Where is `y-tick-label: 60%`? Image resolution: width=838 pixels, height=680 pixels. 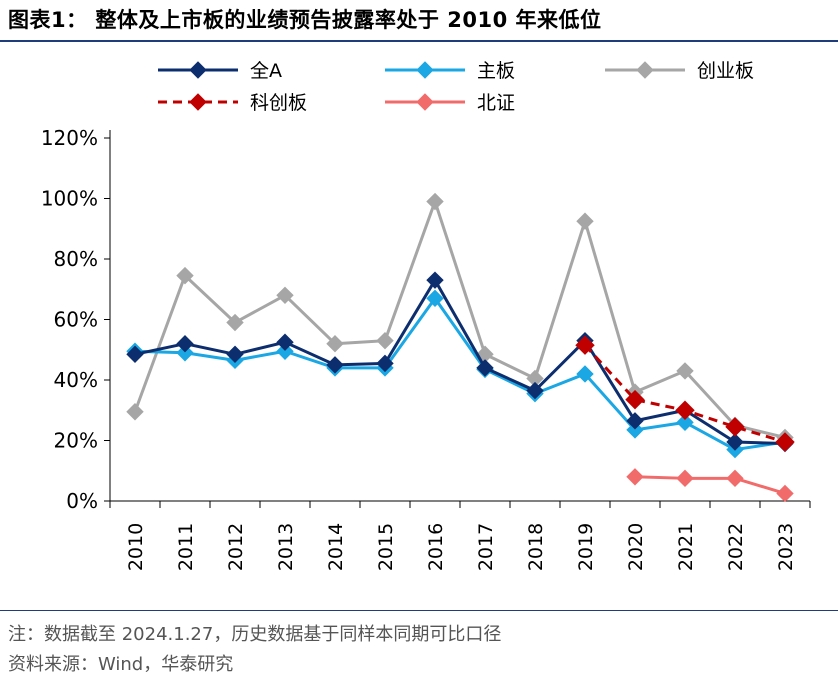
y-tick-label: 60% is located at coordinates (76, 320).